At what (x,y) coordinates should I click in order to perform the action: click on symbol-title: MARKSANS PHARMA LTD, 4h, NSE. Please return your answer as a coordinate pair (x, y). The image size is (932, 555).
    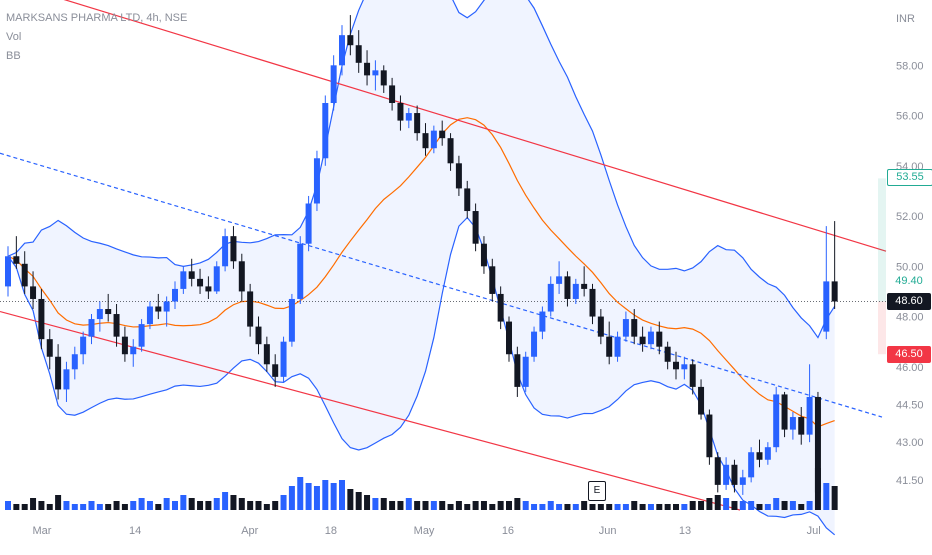
    Looking at the image, I should click on (97, 18).